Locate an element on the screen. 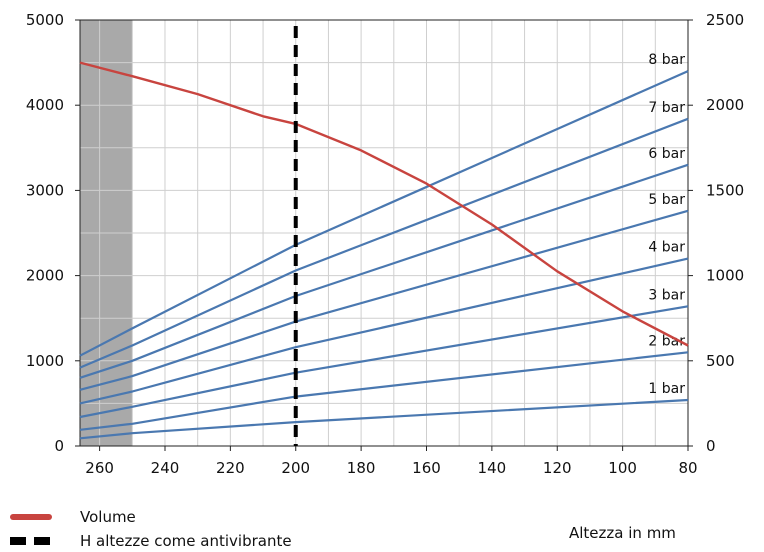  y-left-tick-label: 4000 is located at coordinates (45, 105).